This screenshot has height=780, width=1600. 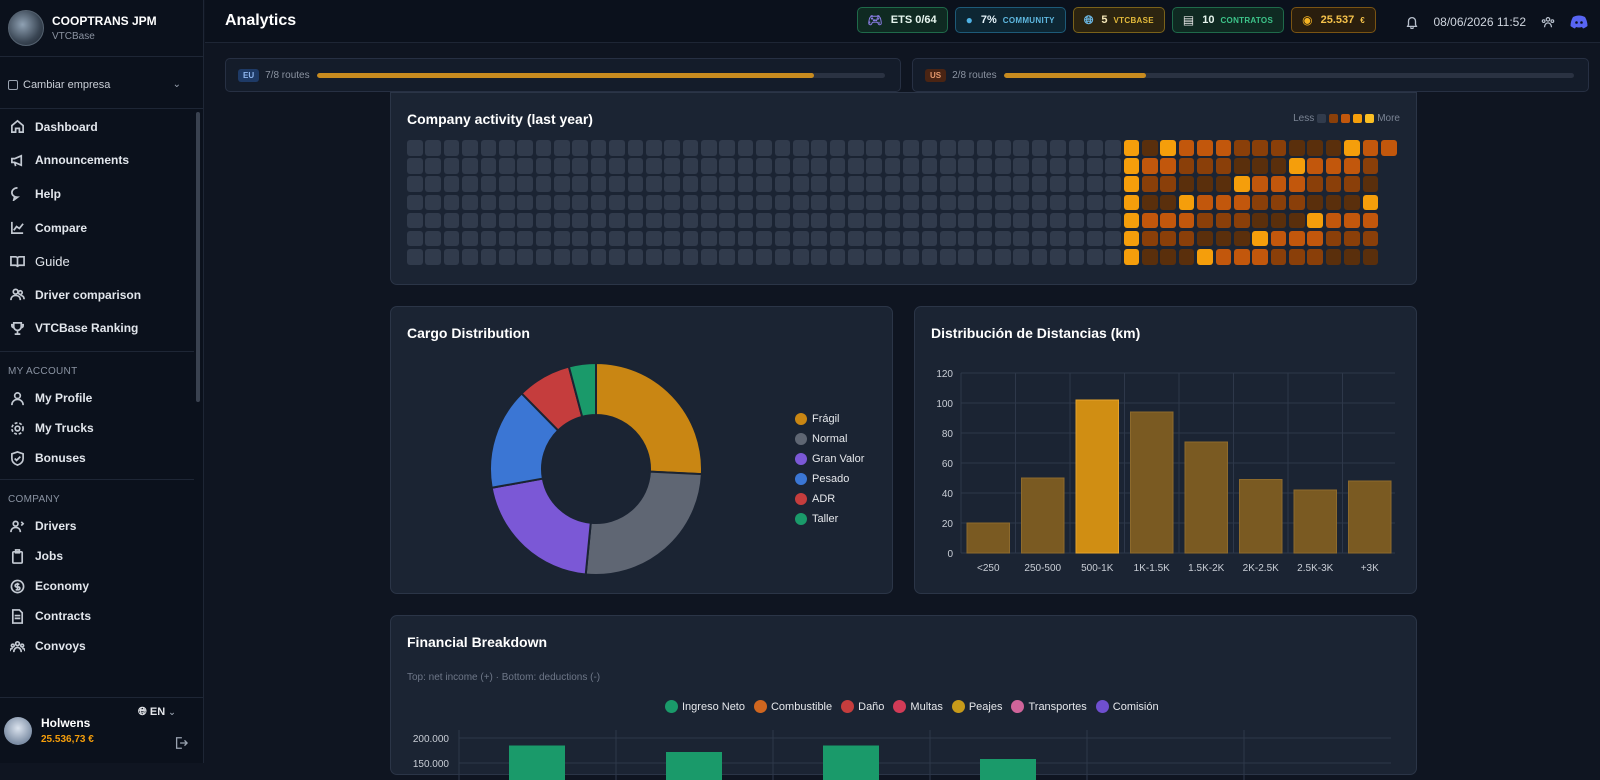 What do you see at coordinates (1333, 20) in the screenshot?
I see `money-pill: ◉ 25.537 €` at bounding box center [1333, 20].